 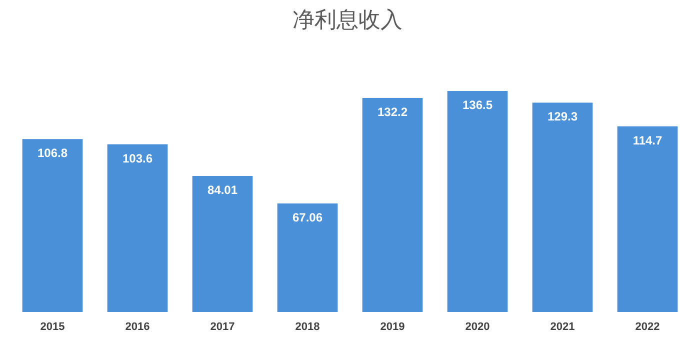 I want to click on x-tick-label: 2020, so click(x=477, y=327).